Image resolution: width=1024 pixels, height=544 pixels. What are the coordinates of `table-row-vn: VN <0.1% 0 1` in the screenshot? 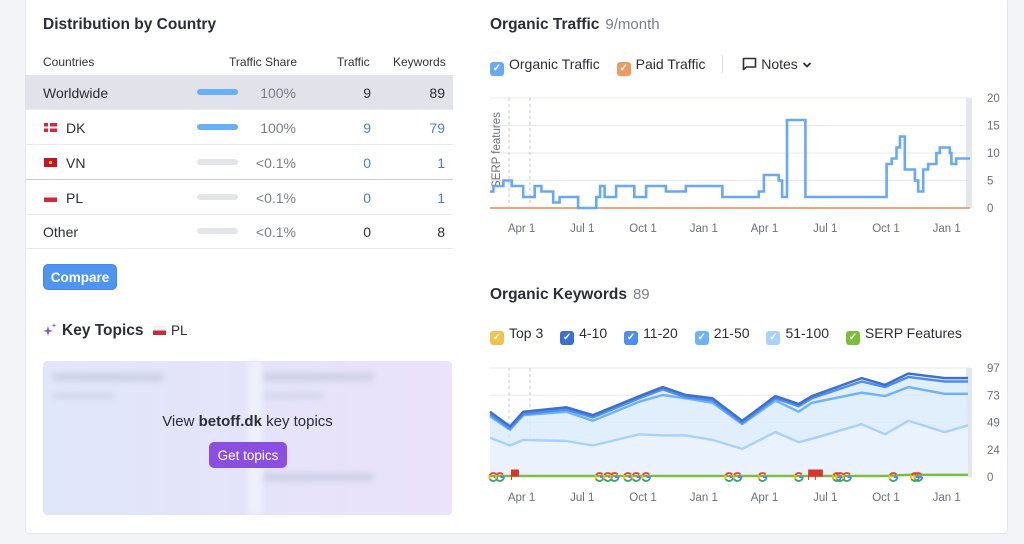 It's located at (239, 162).